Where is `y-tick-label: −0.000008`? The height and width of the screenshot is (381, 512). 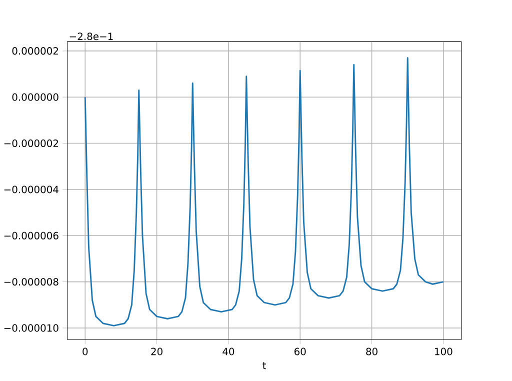 y-tick-label: −0.000008 is located at coordinates (31, 282).